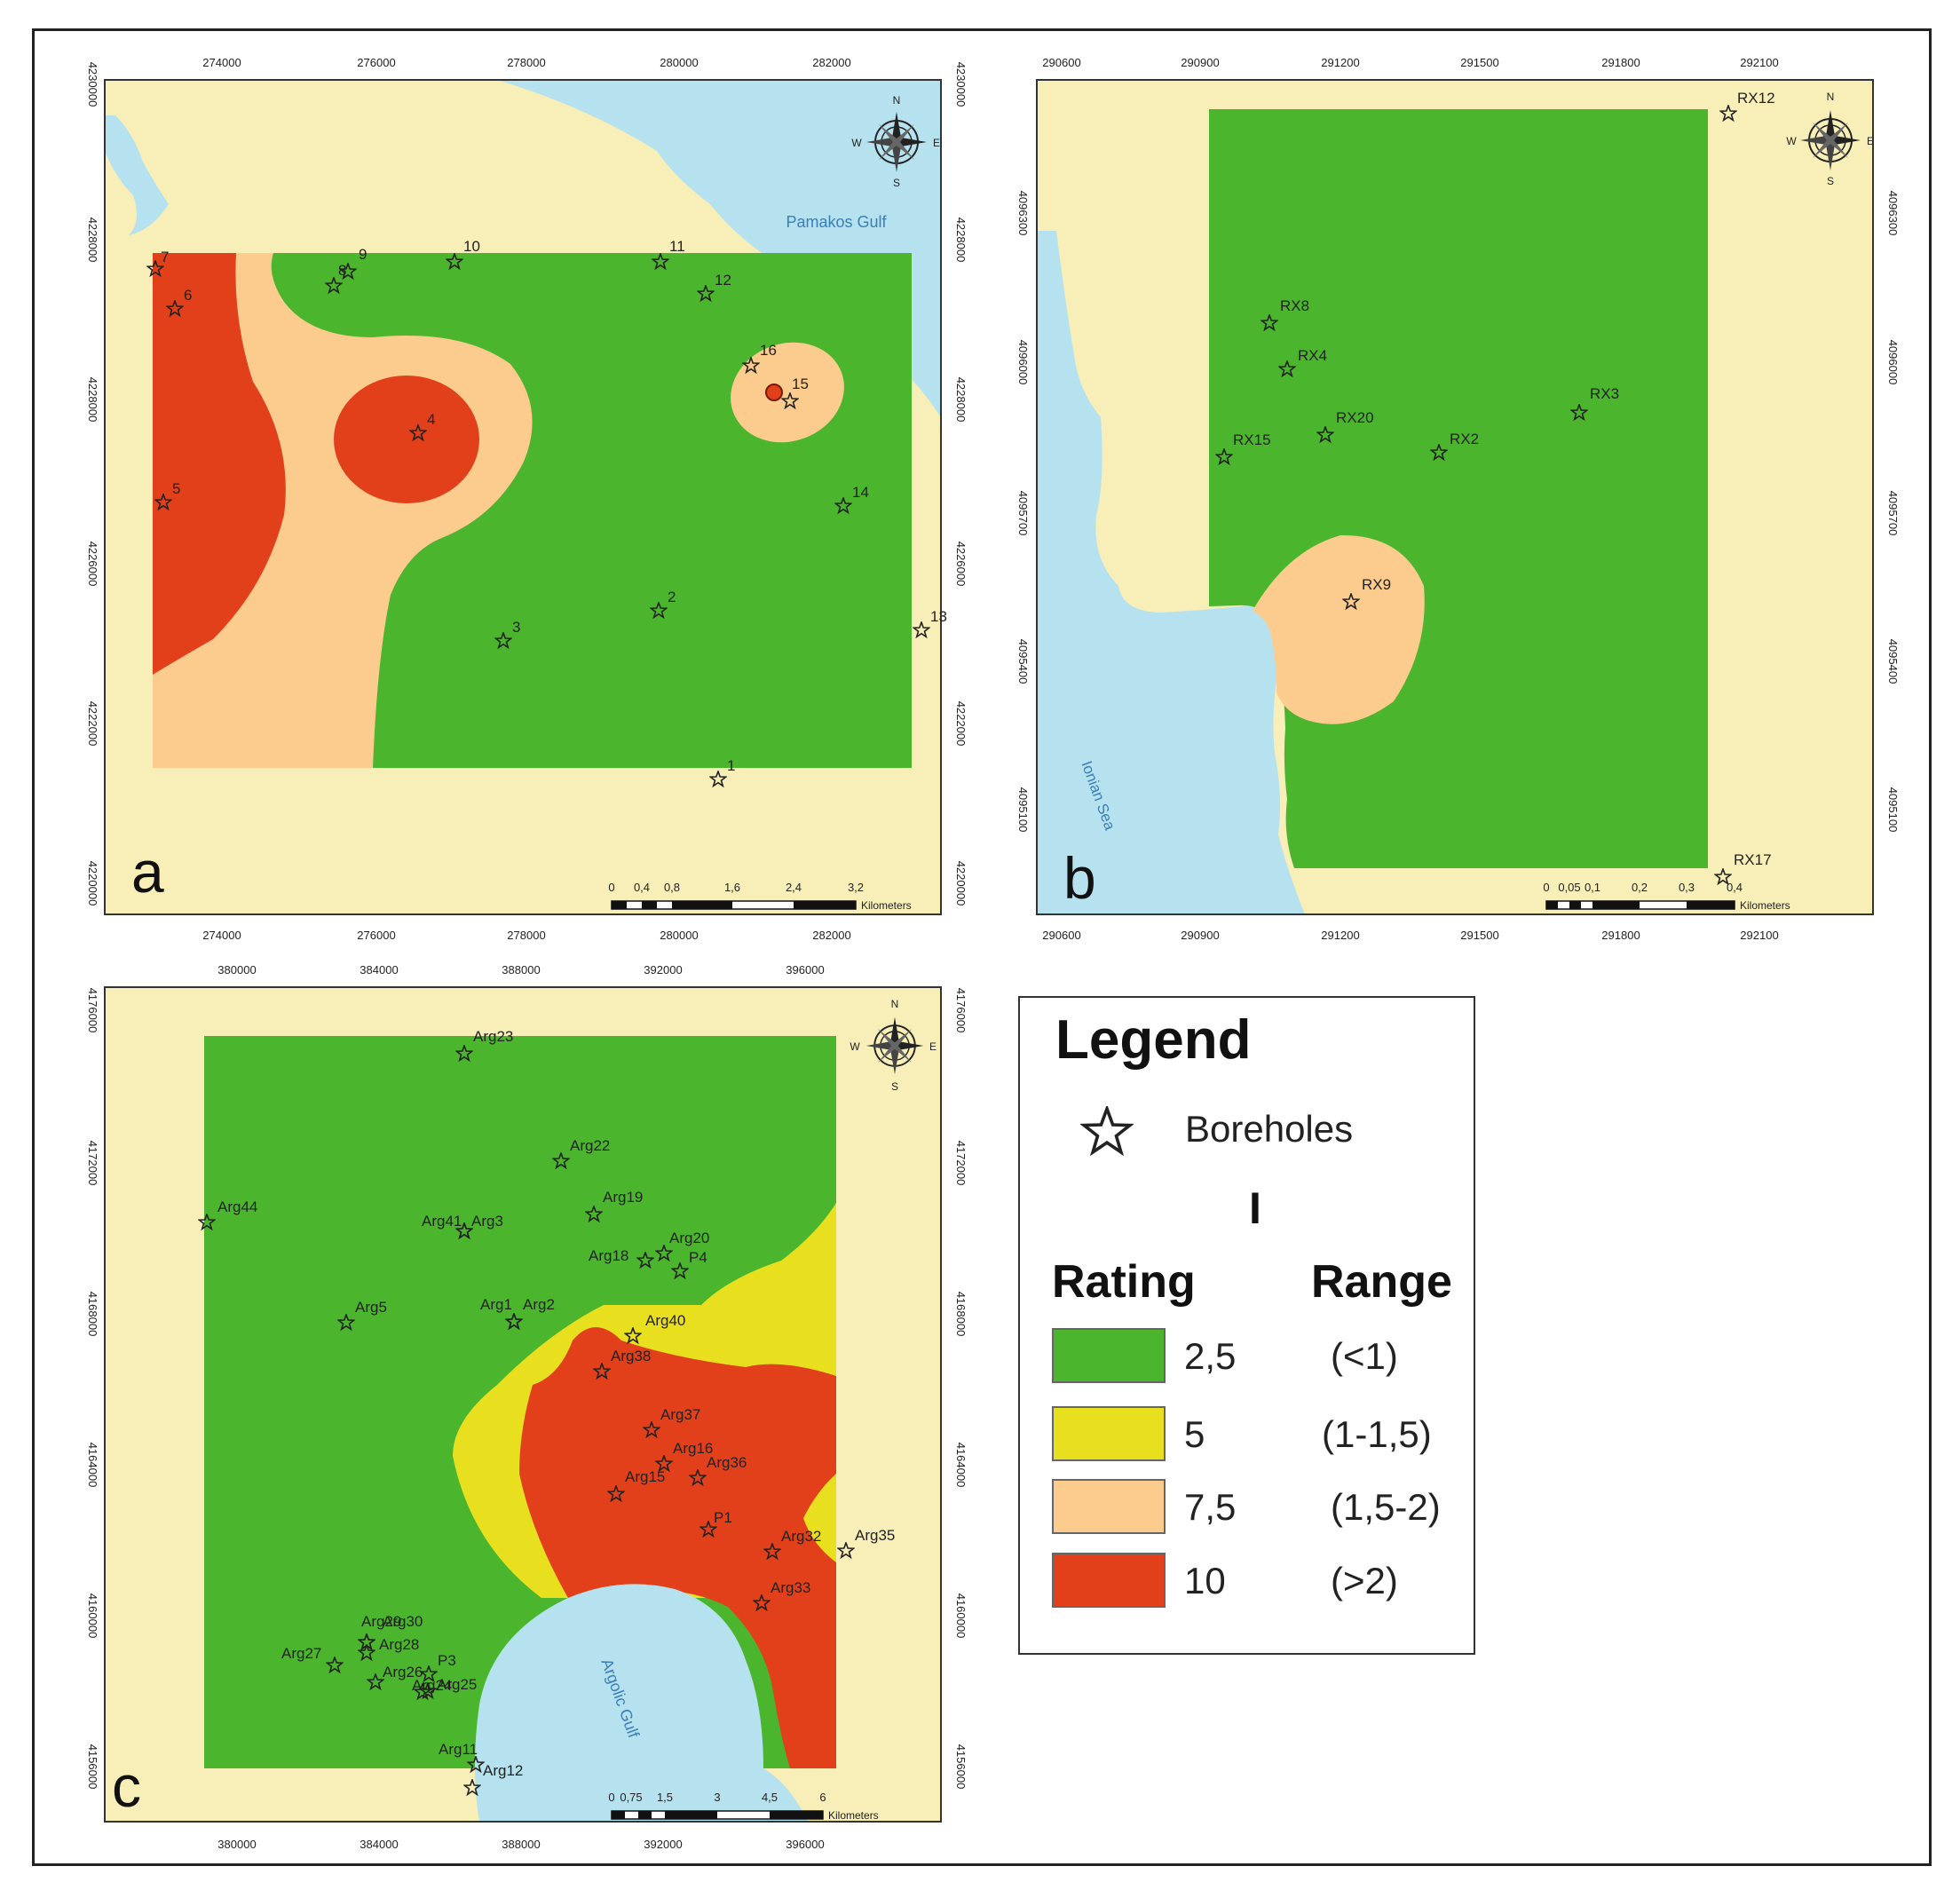 The image size is (1960, 1890). What do you see at coordinates (621, 1258) in the screenshot?
I see `borehole-marker: Arg18` at bounding box center [621, 1258].